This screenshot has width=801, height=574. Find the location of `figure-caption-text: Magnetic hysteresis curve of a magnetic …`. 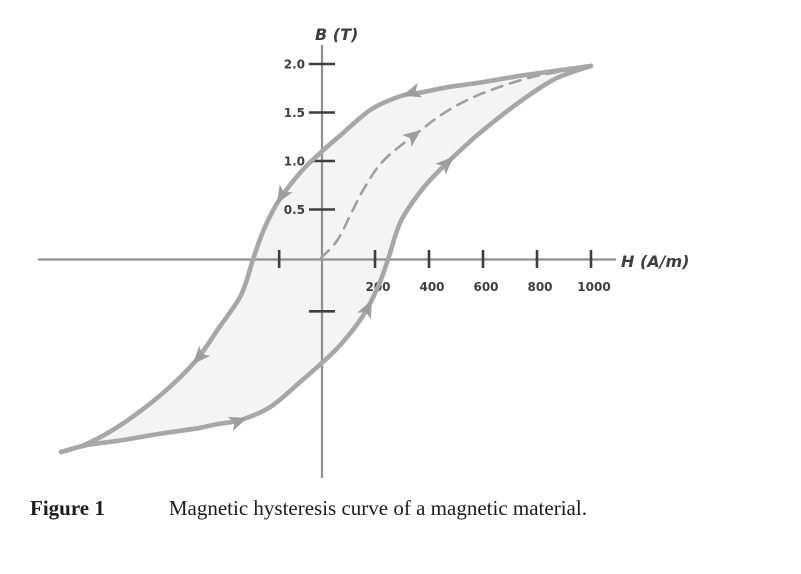

figure-caption-text: Magnetic hysteresis curve of a magnetic … is located at coordinates (377, 508).